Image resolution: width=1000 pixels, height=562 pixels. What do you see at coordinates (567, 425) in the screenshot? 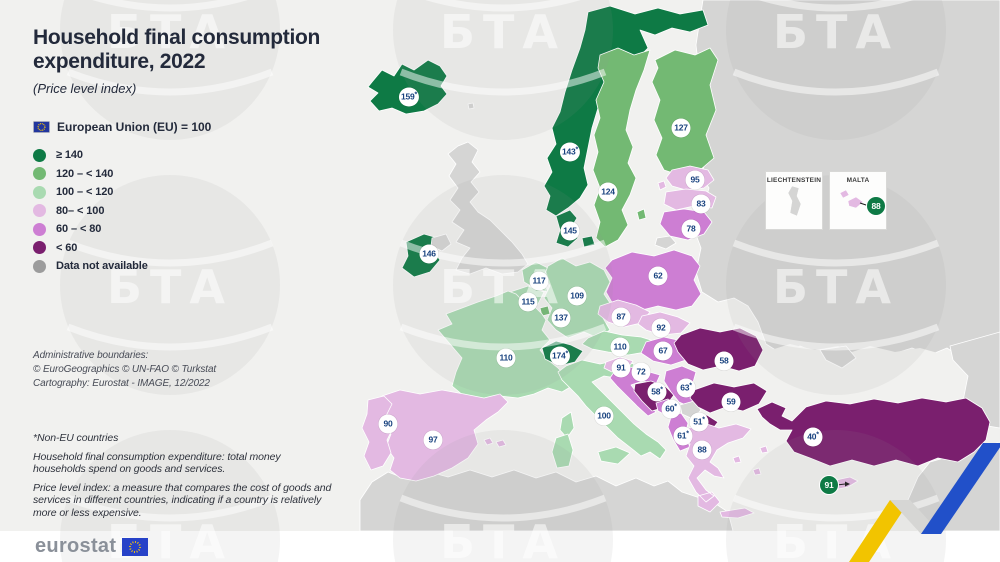
I see `country-corsica` at bounding box center [567, 425].